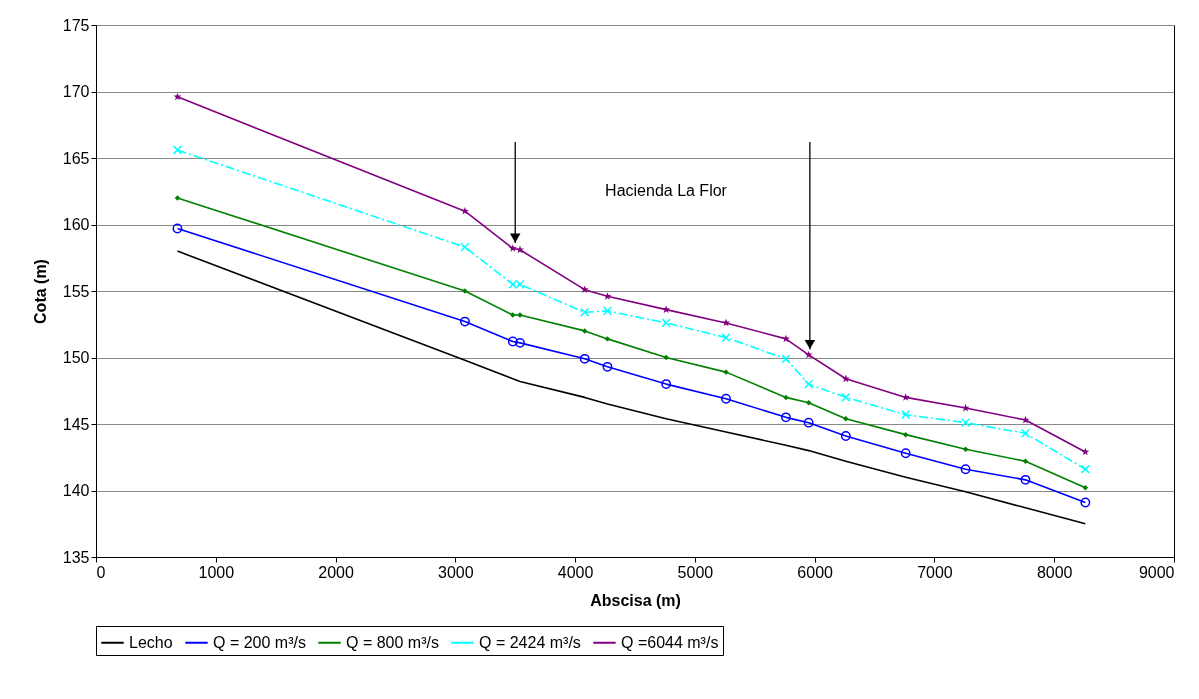 This screenshot has height=699, width=1199. Describe the element at coordinates (40, 291) in the screenshot. I see `y-axis-title: Cota (m)` at that location.